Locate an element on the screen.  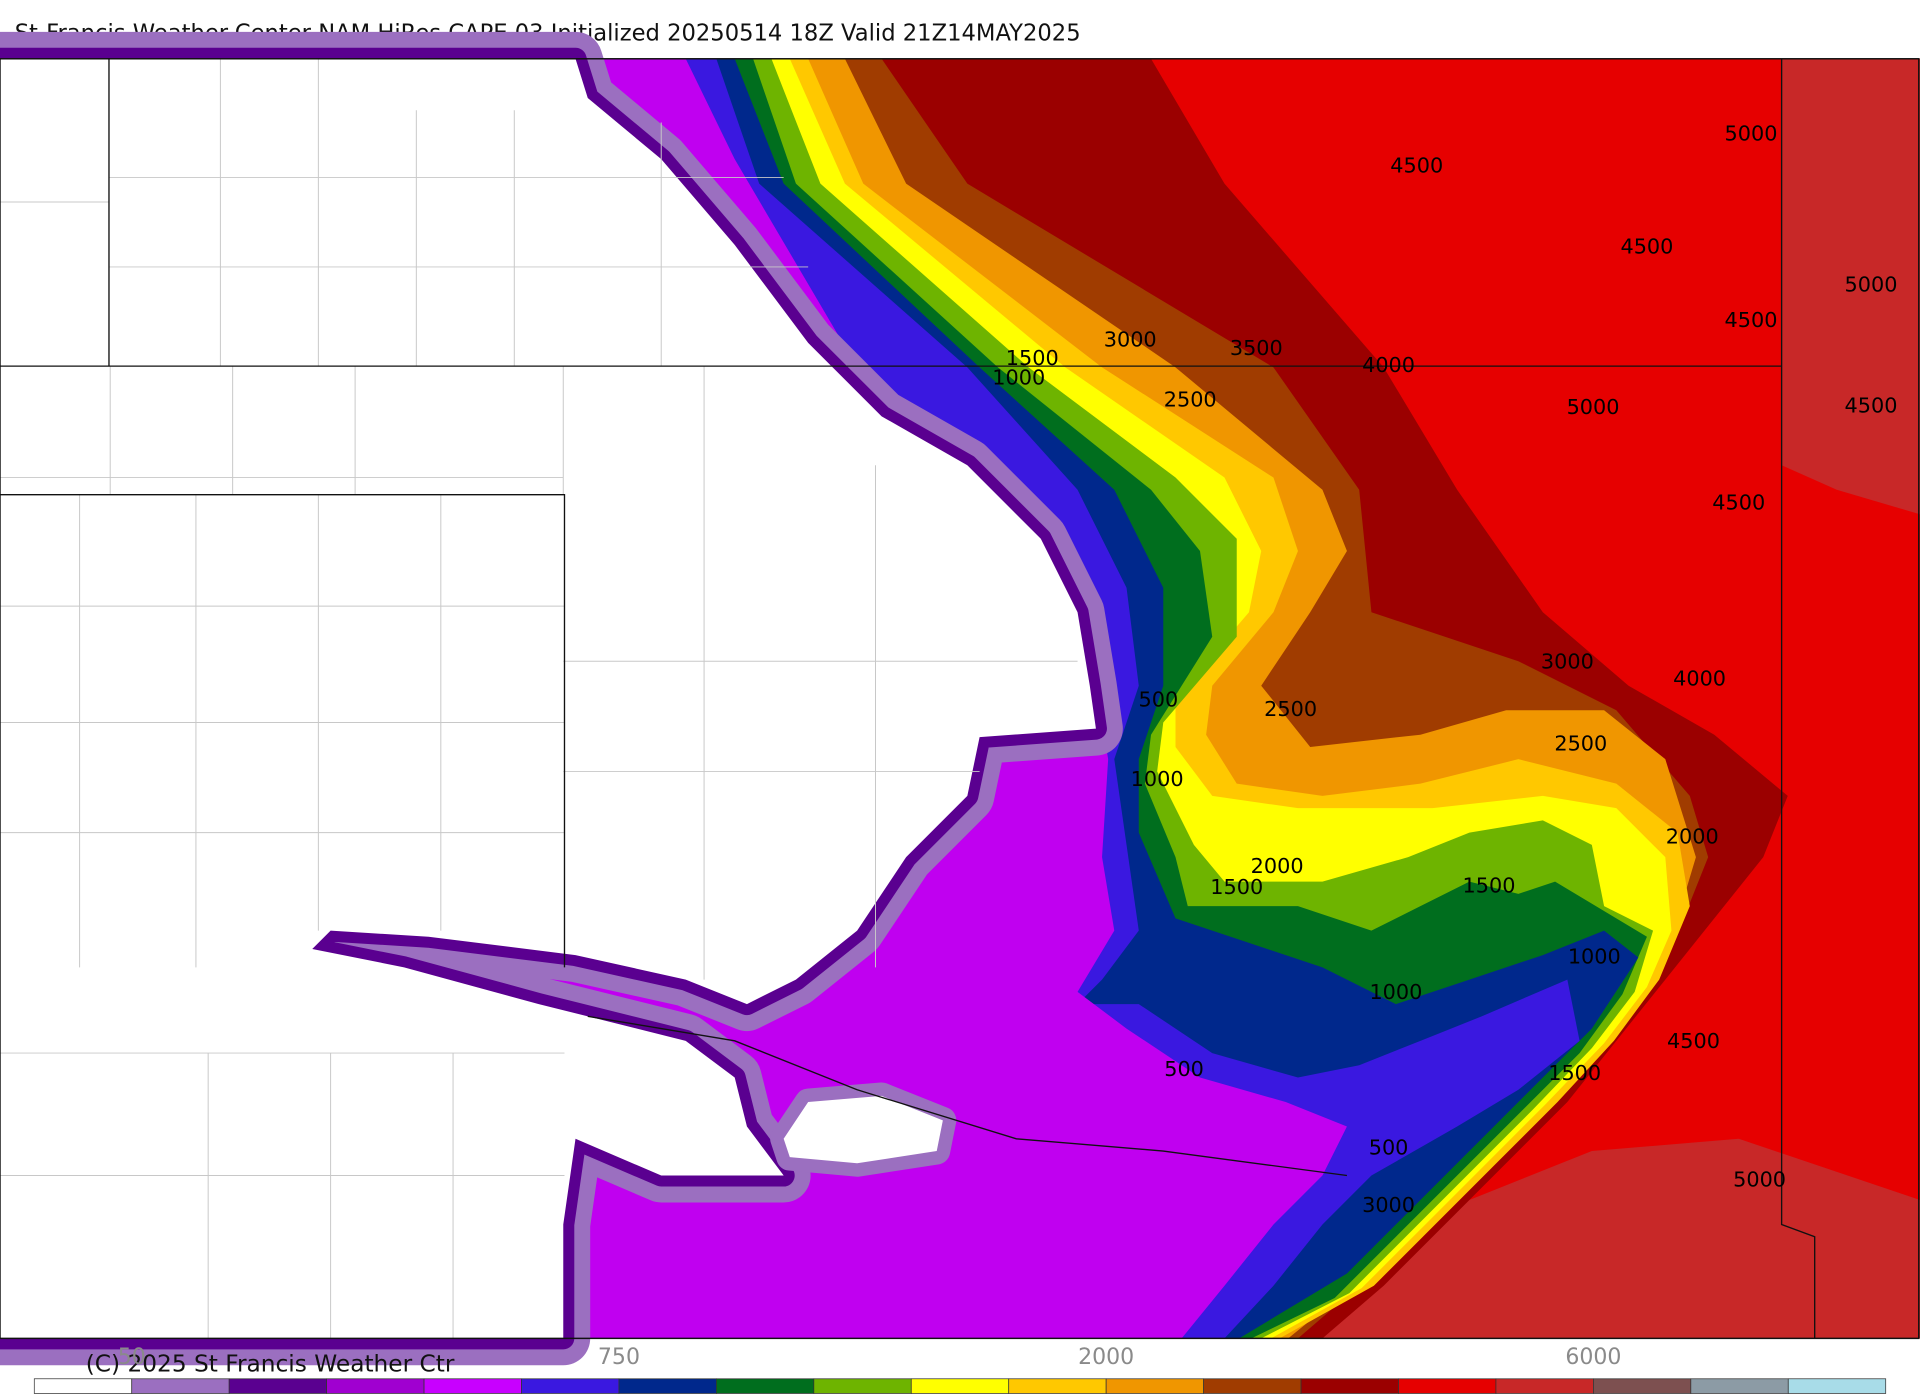
contour-label: 3500 is located at coordinates (1256, 348).